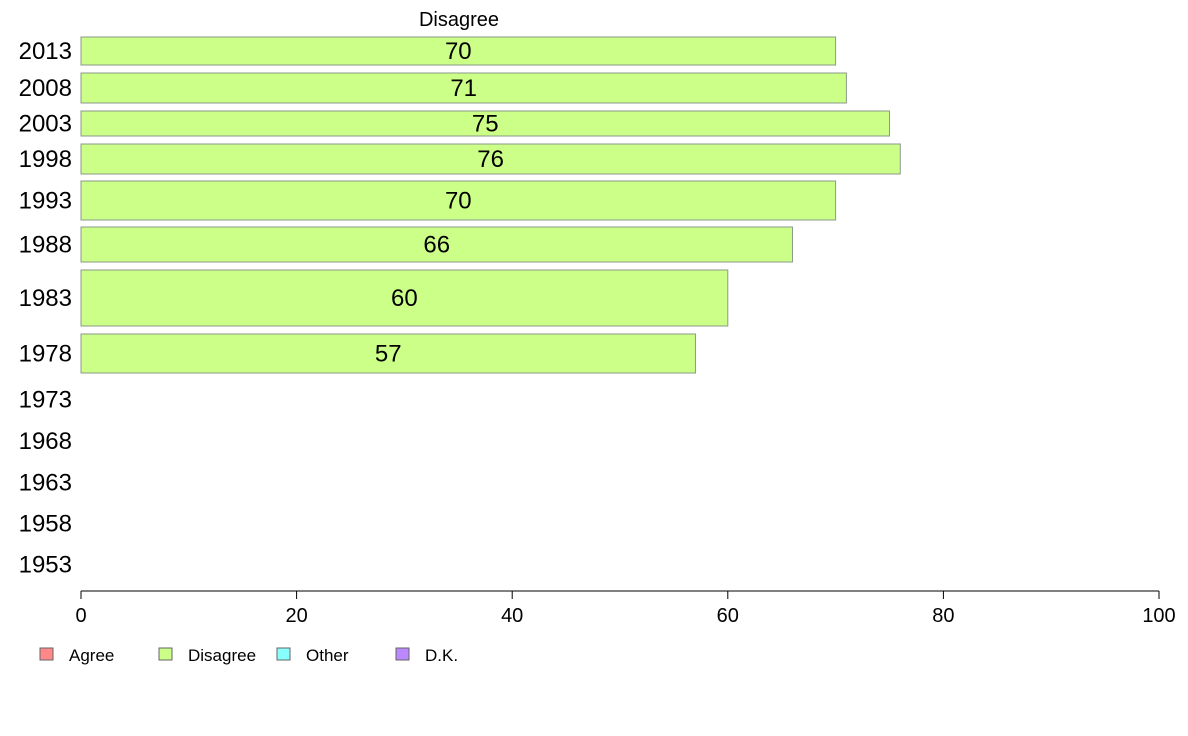  Describe the element at coordinates (296, 616) in the screenshot. I see `x-tick-label: 20` at that location.